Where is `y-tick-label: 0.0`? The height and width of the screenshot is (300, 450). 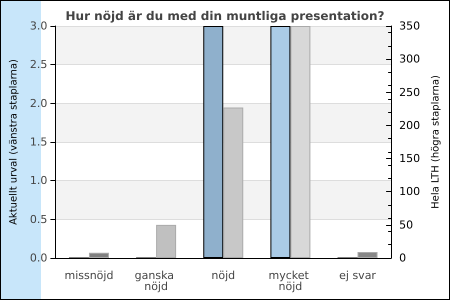
y-tick-label: 0.0 is located at coordinates (39, 258).